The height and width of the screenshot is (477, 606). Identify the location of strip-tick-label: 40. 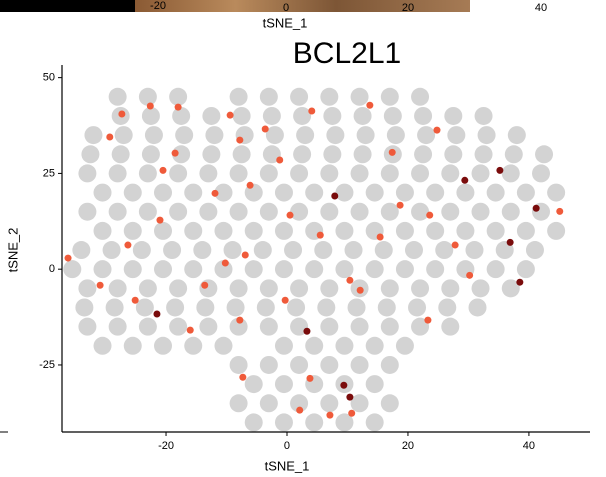
(541, 8).